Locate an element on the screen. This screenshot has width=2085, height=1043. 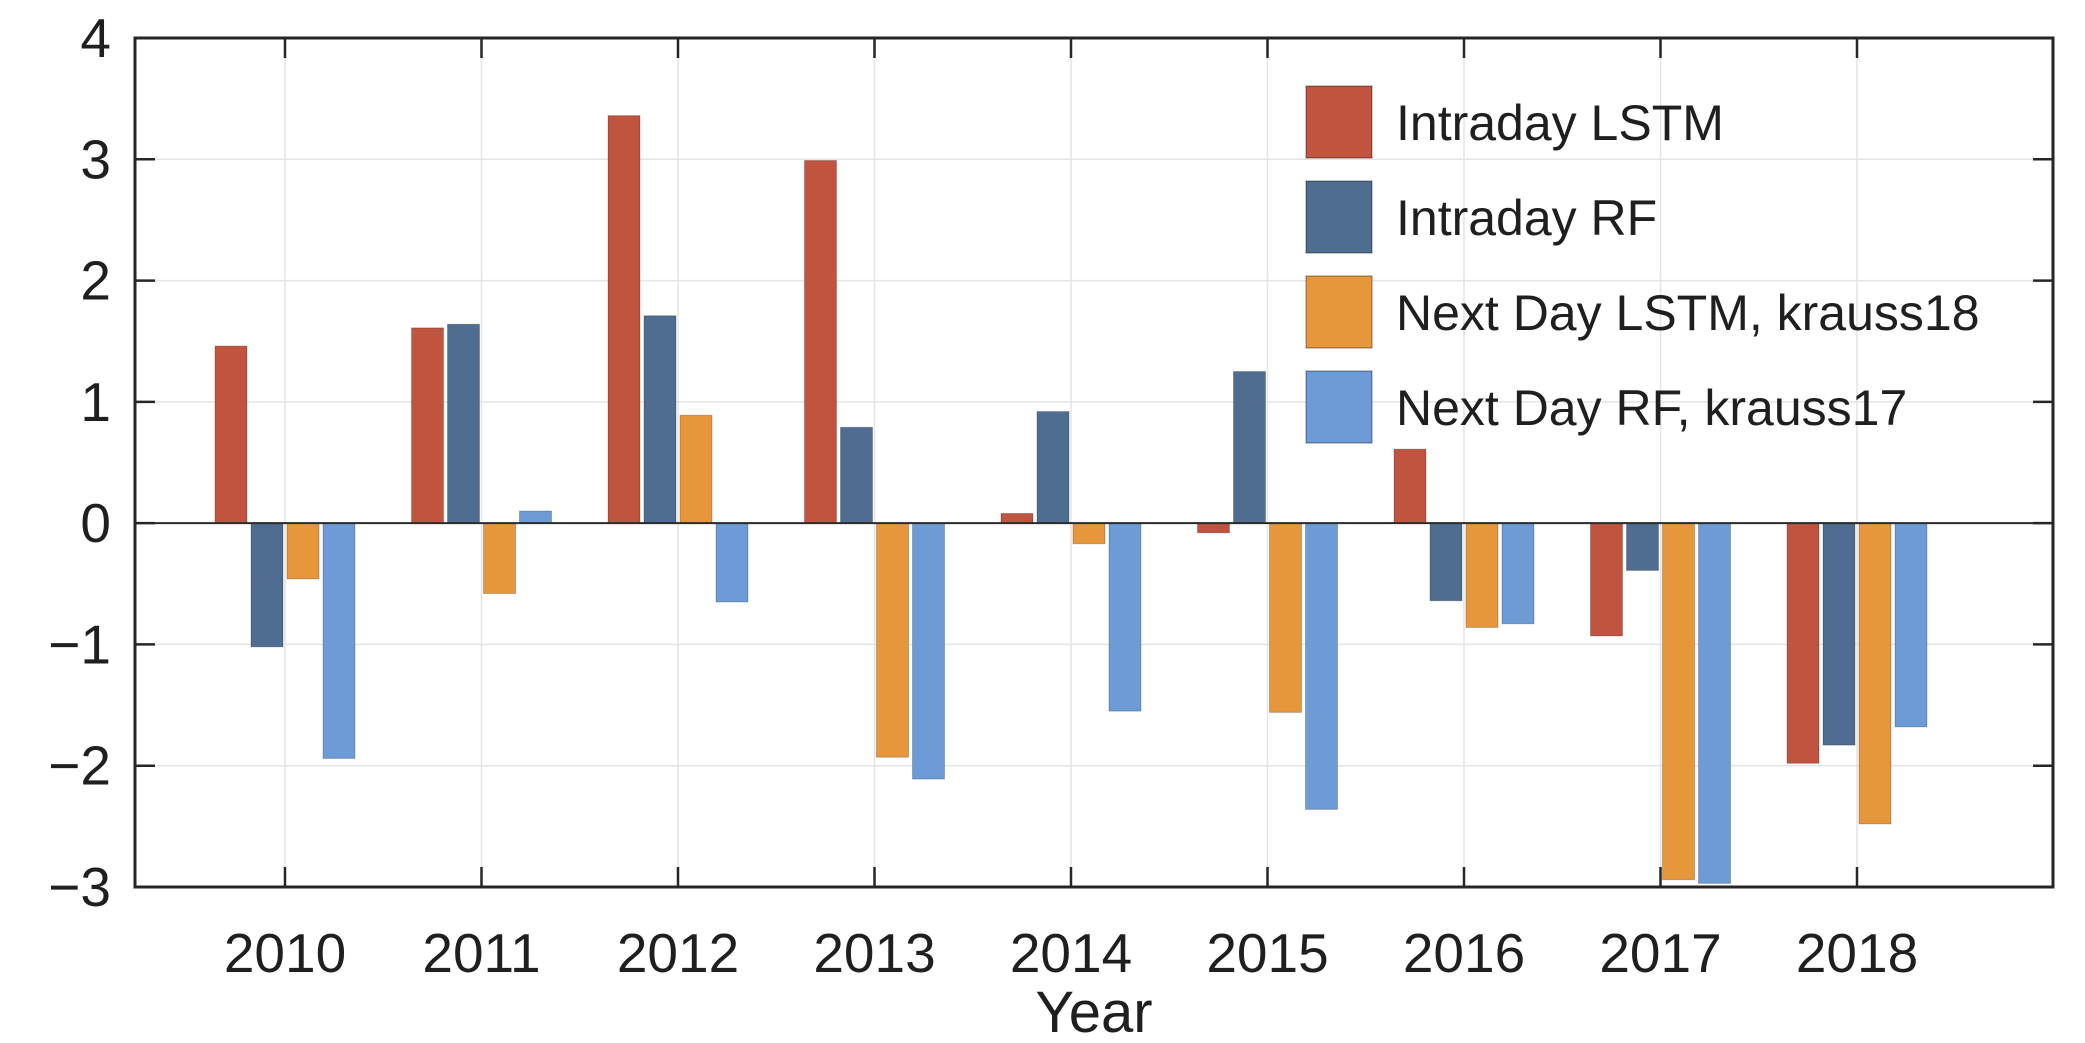
legend-label: Intraday LSTM is located at coordinates (1560, 123).